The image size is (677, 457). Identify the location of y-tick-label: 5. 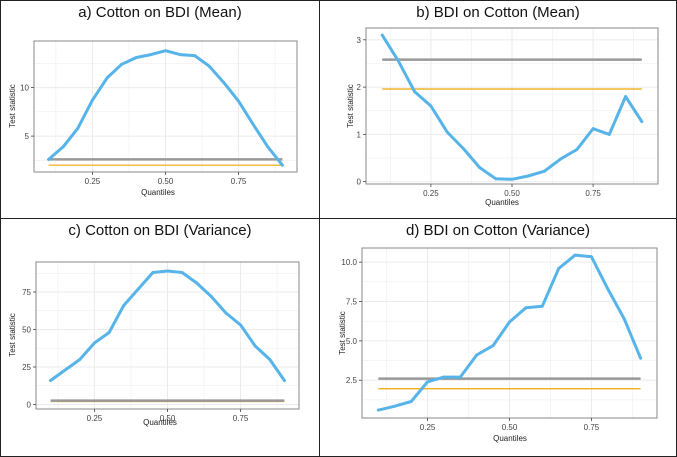
(27, 136).